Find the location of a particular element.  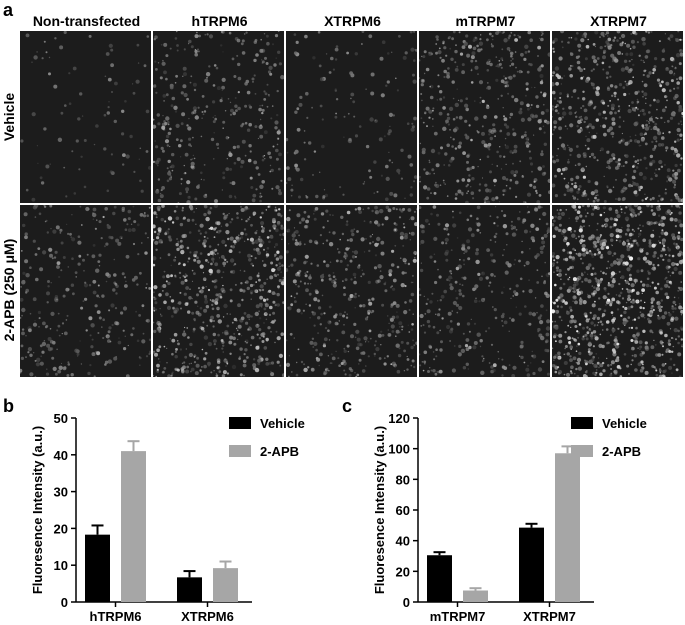

x-category-label: mTRPM7 is located at coordinates (458, 616).